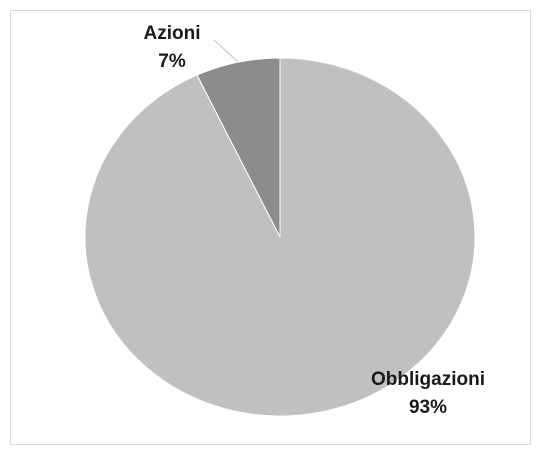 The width and height of the screenshot is (537, 453). I want to click on category-label: Azioni, so click(172, 33).